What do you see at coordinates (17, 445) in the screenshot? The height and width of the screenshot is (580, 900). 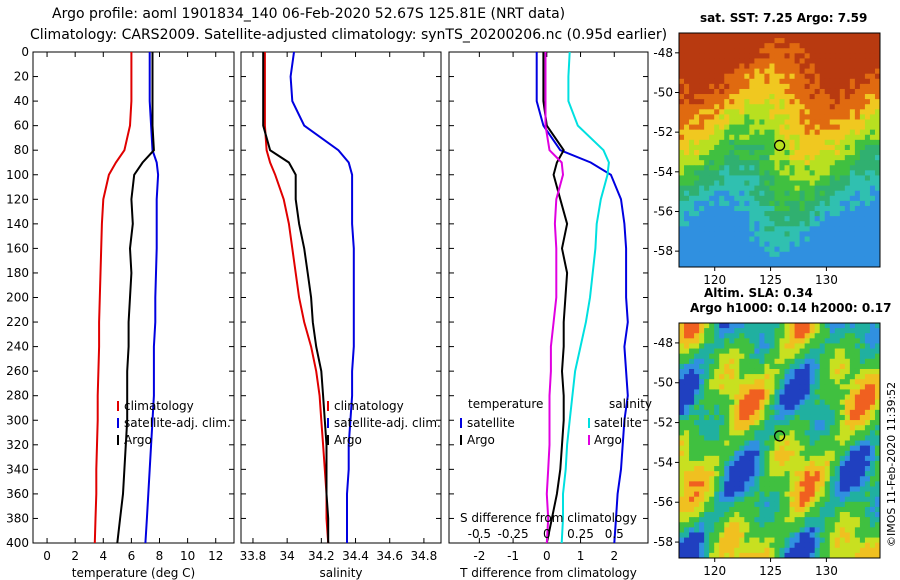 I see `y-tick-label: 320` at bounding box center [17, 445].